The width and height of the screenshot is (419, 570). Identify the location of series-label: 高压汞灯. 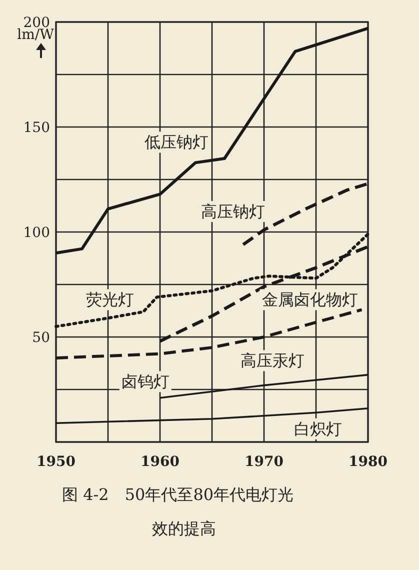
(272, 360).